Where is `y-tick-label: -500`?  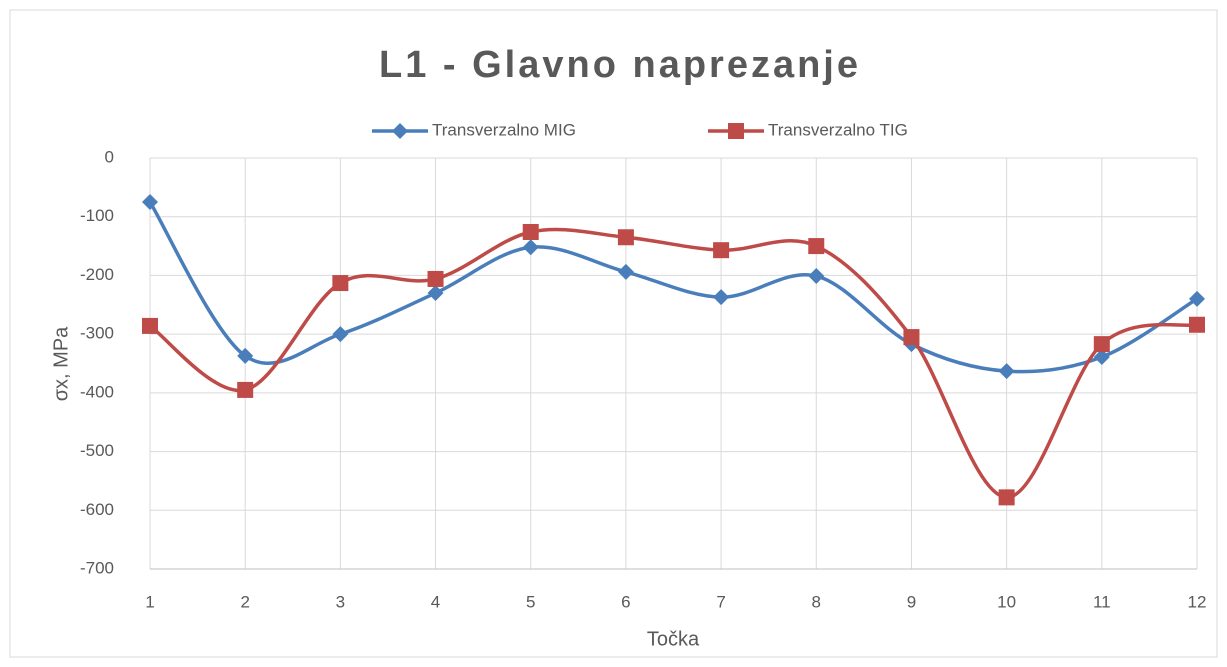
y-tick-label: -500 is located at coordinates (97, 450).